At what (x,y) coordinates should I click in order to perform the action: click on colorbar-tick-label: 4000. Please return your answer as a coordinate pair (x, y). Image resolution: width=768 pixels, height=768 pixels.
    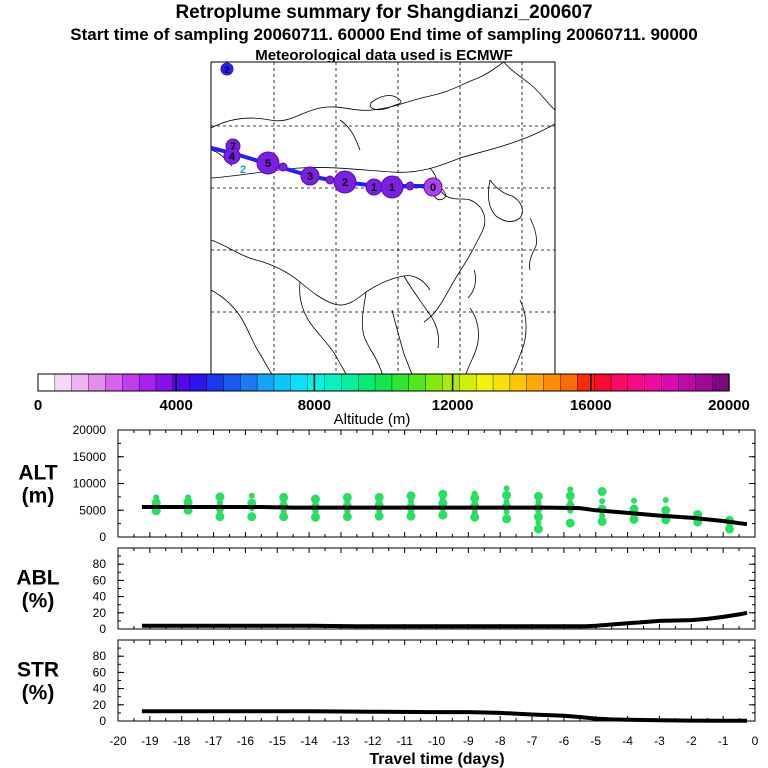
    Looking at the image, I should click on (176, 405).